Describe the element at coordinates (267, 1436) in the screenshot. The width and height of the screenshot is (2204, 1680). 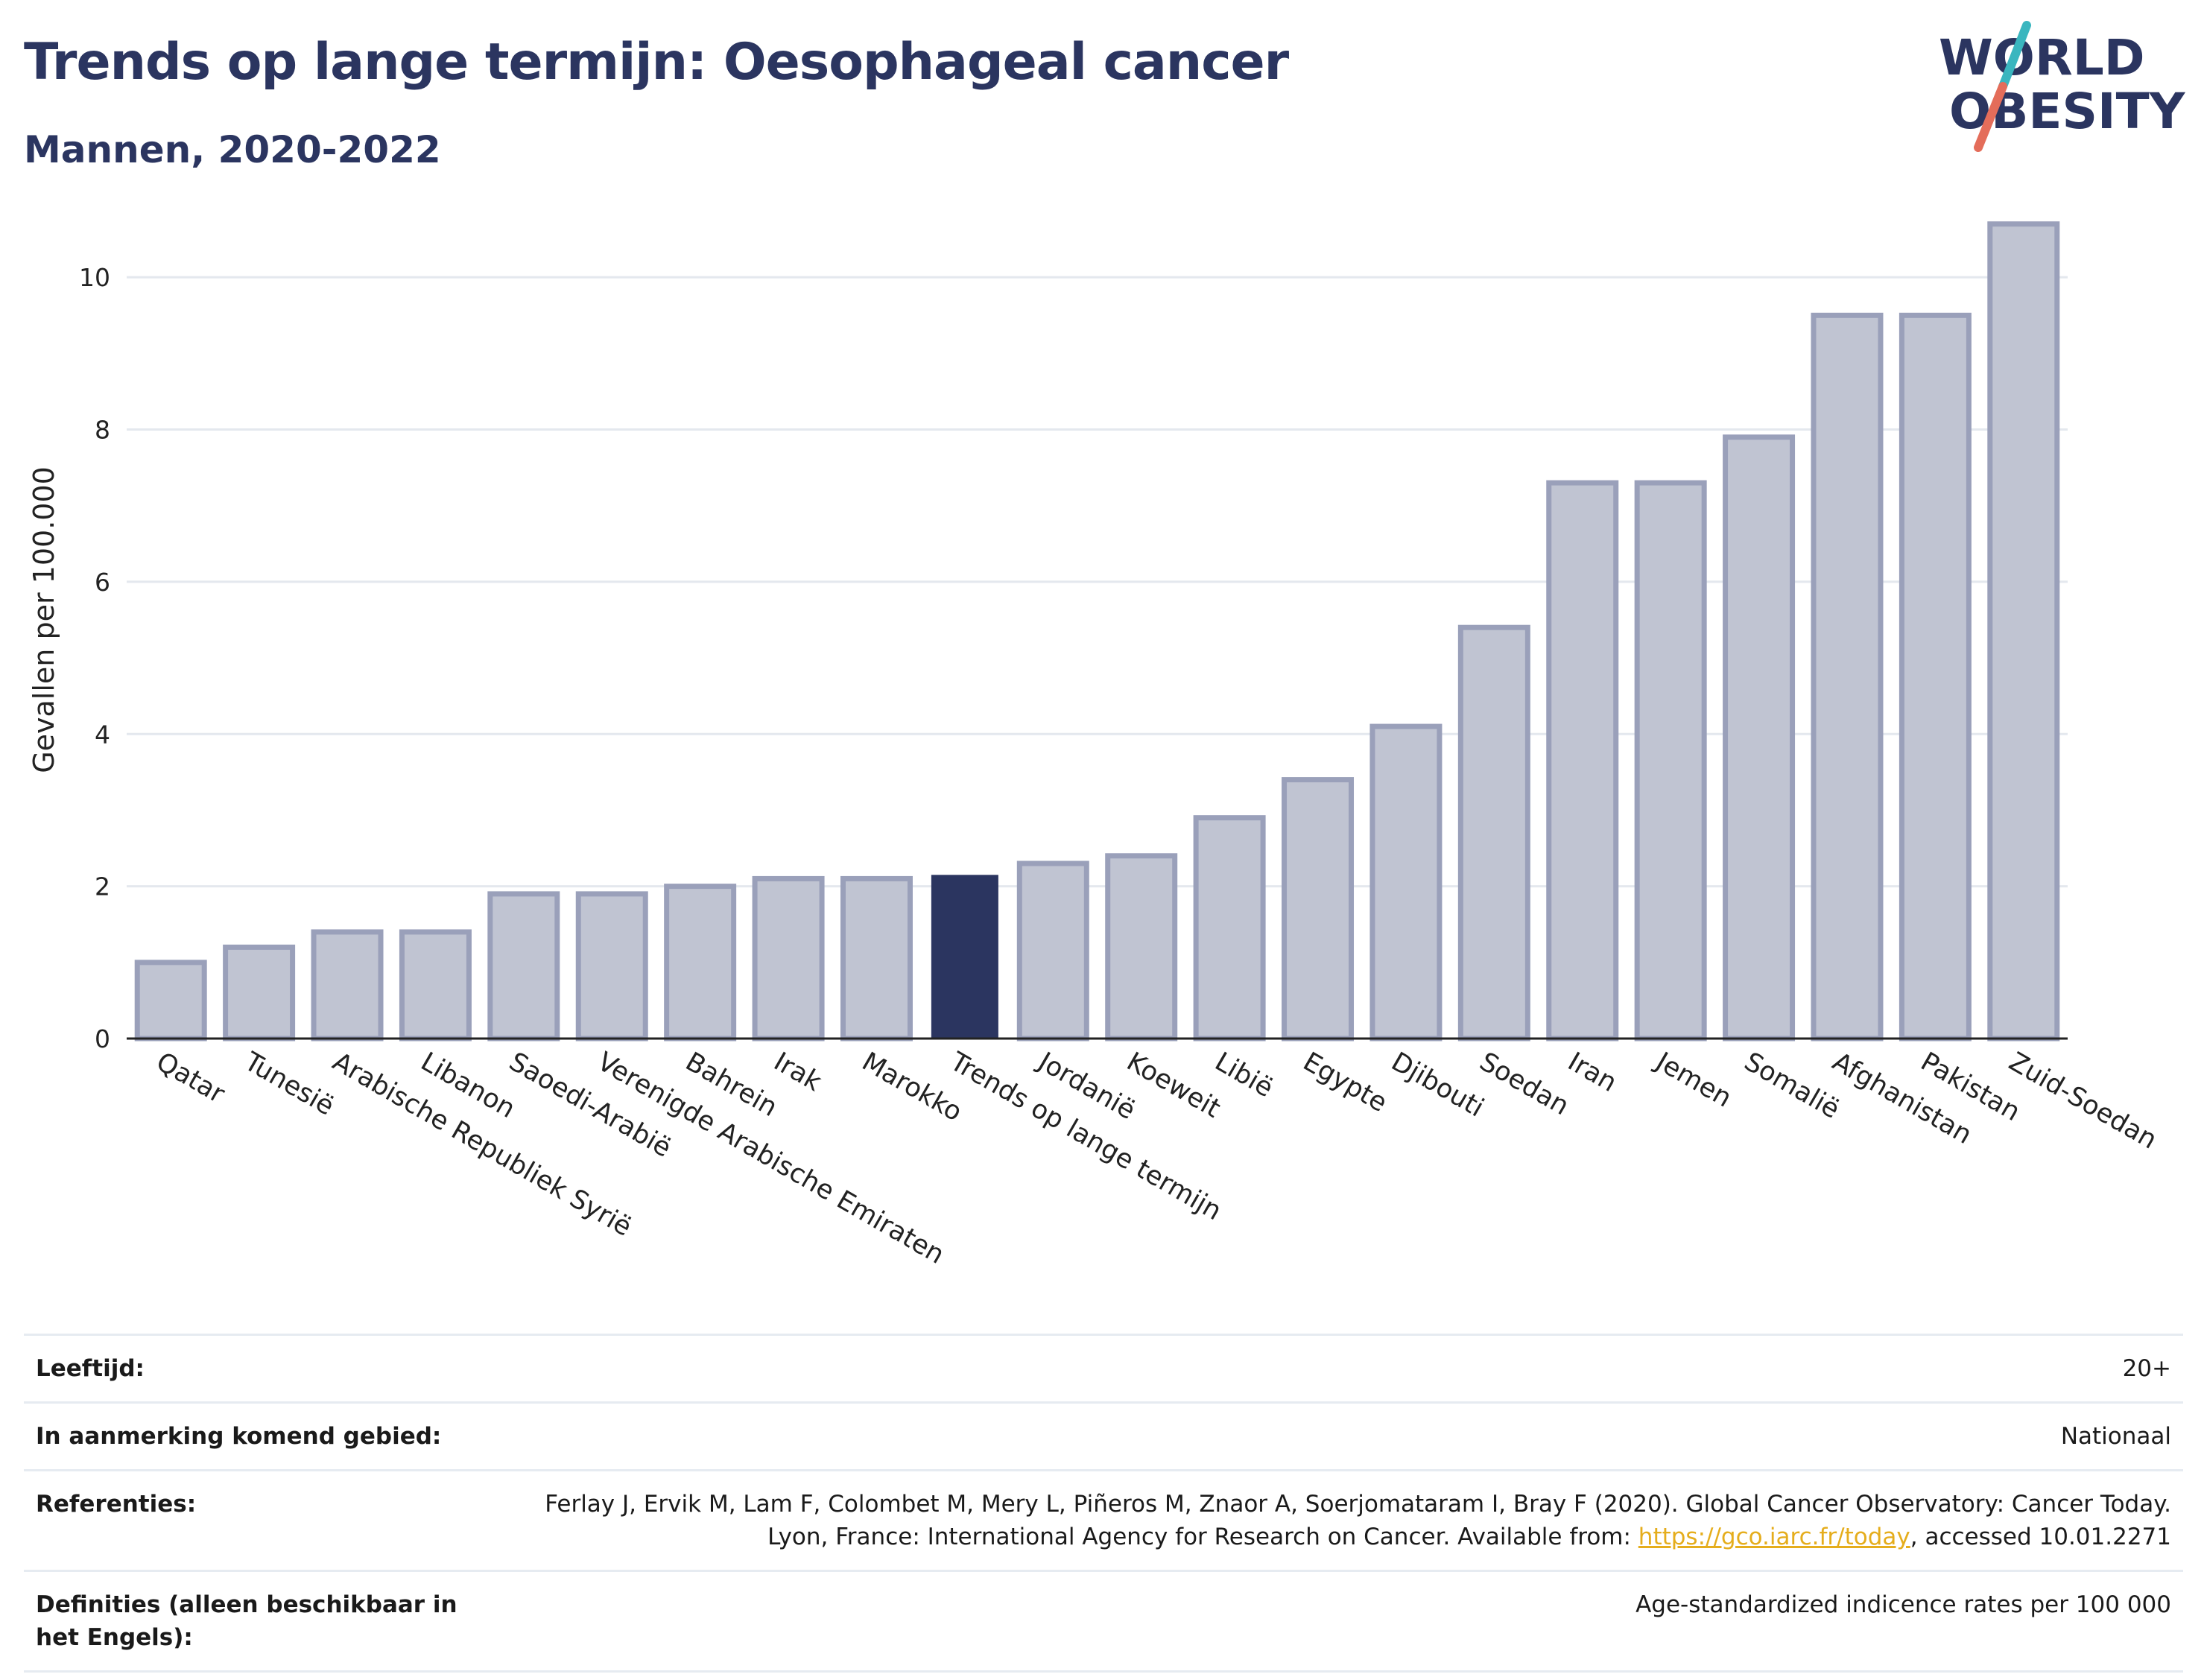
I see `info-label: In aanmerking komend gebied:` at that location.